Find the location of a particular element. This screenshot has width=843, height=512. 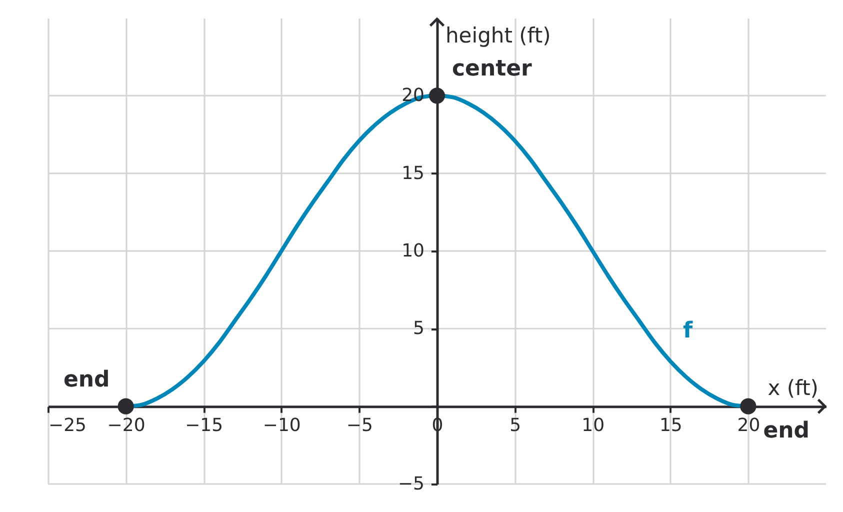

y-tick-label: 10 is located at coordinates (413, 251).